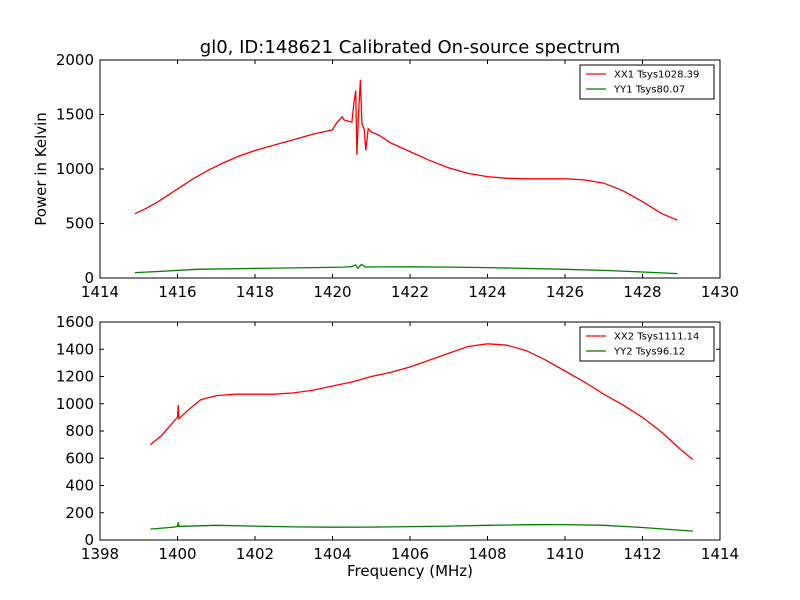  I want to click on x-tick-label: 1428, so click(642, 292).